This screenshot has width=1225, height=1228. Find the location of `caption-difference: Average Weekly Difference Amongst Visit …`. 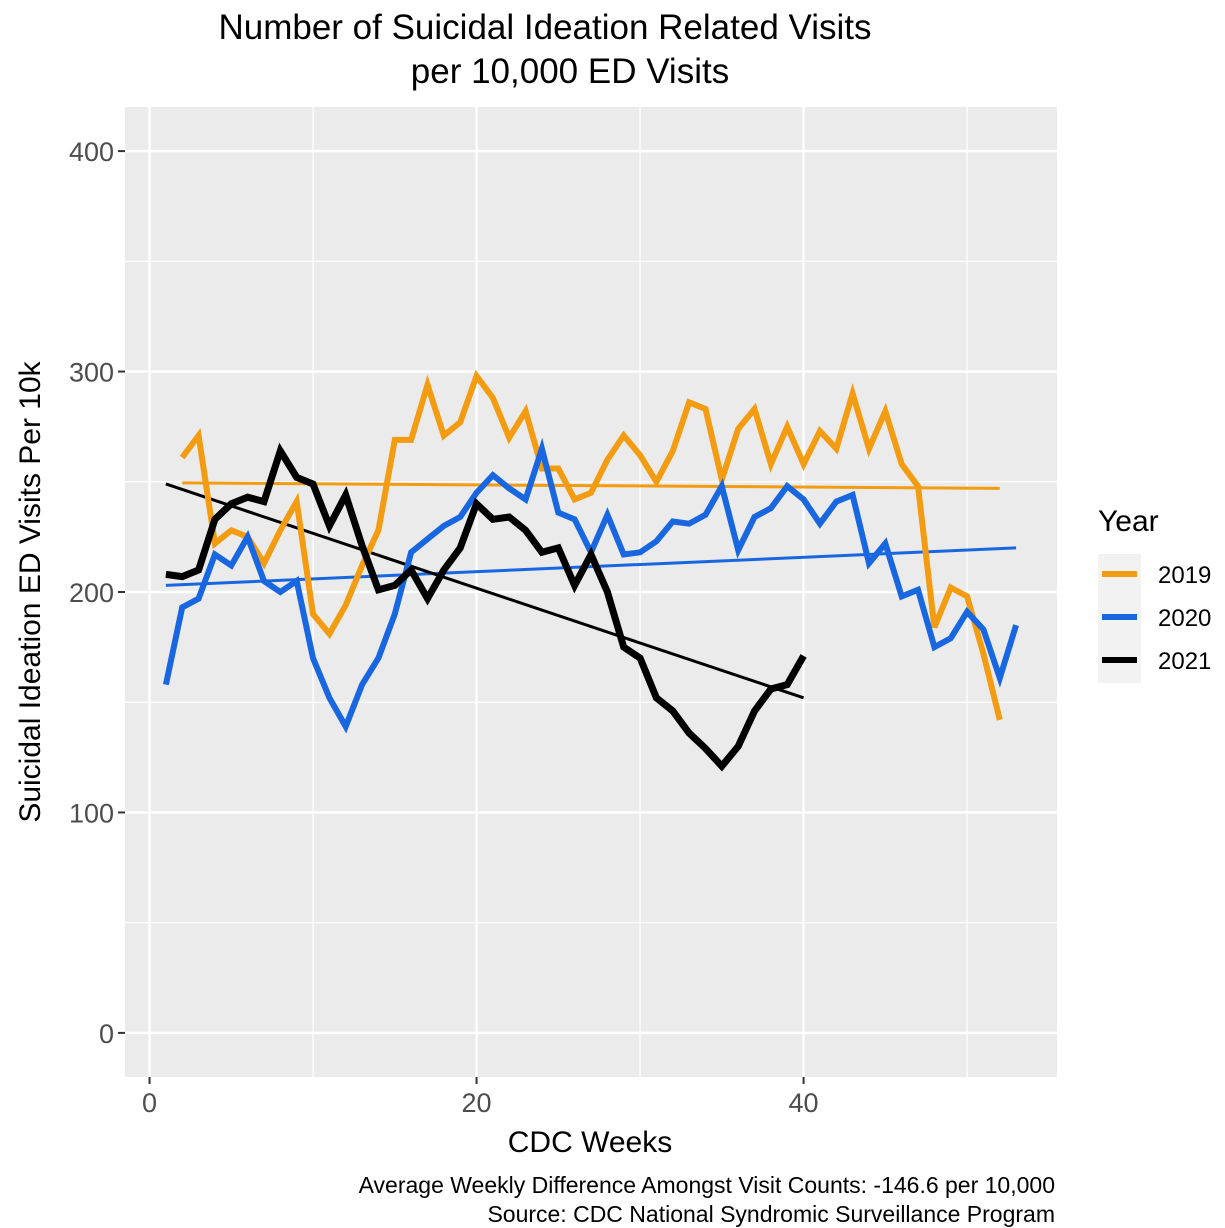

caption-difference: Average Weekly Difference Amongst Visit … is located at coordinates (707, 1185).